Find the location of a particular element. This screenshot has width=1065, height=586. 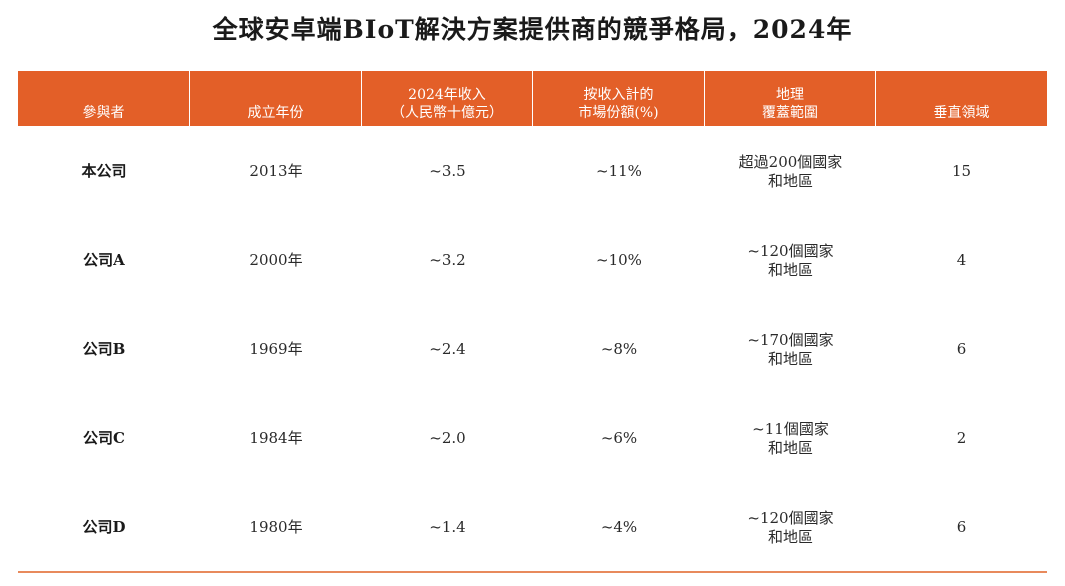

revenue-cell: ~1.4 is located at coordinates (447, 527).